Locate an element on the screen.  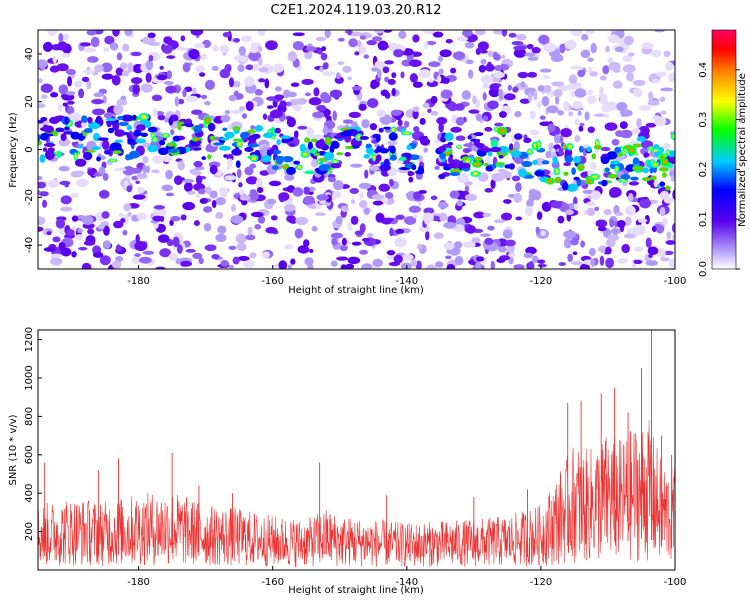
y-tick-label: 1200 is located at coordinates (29, 339).